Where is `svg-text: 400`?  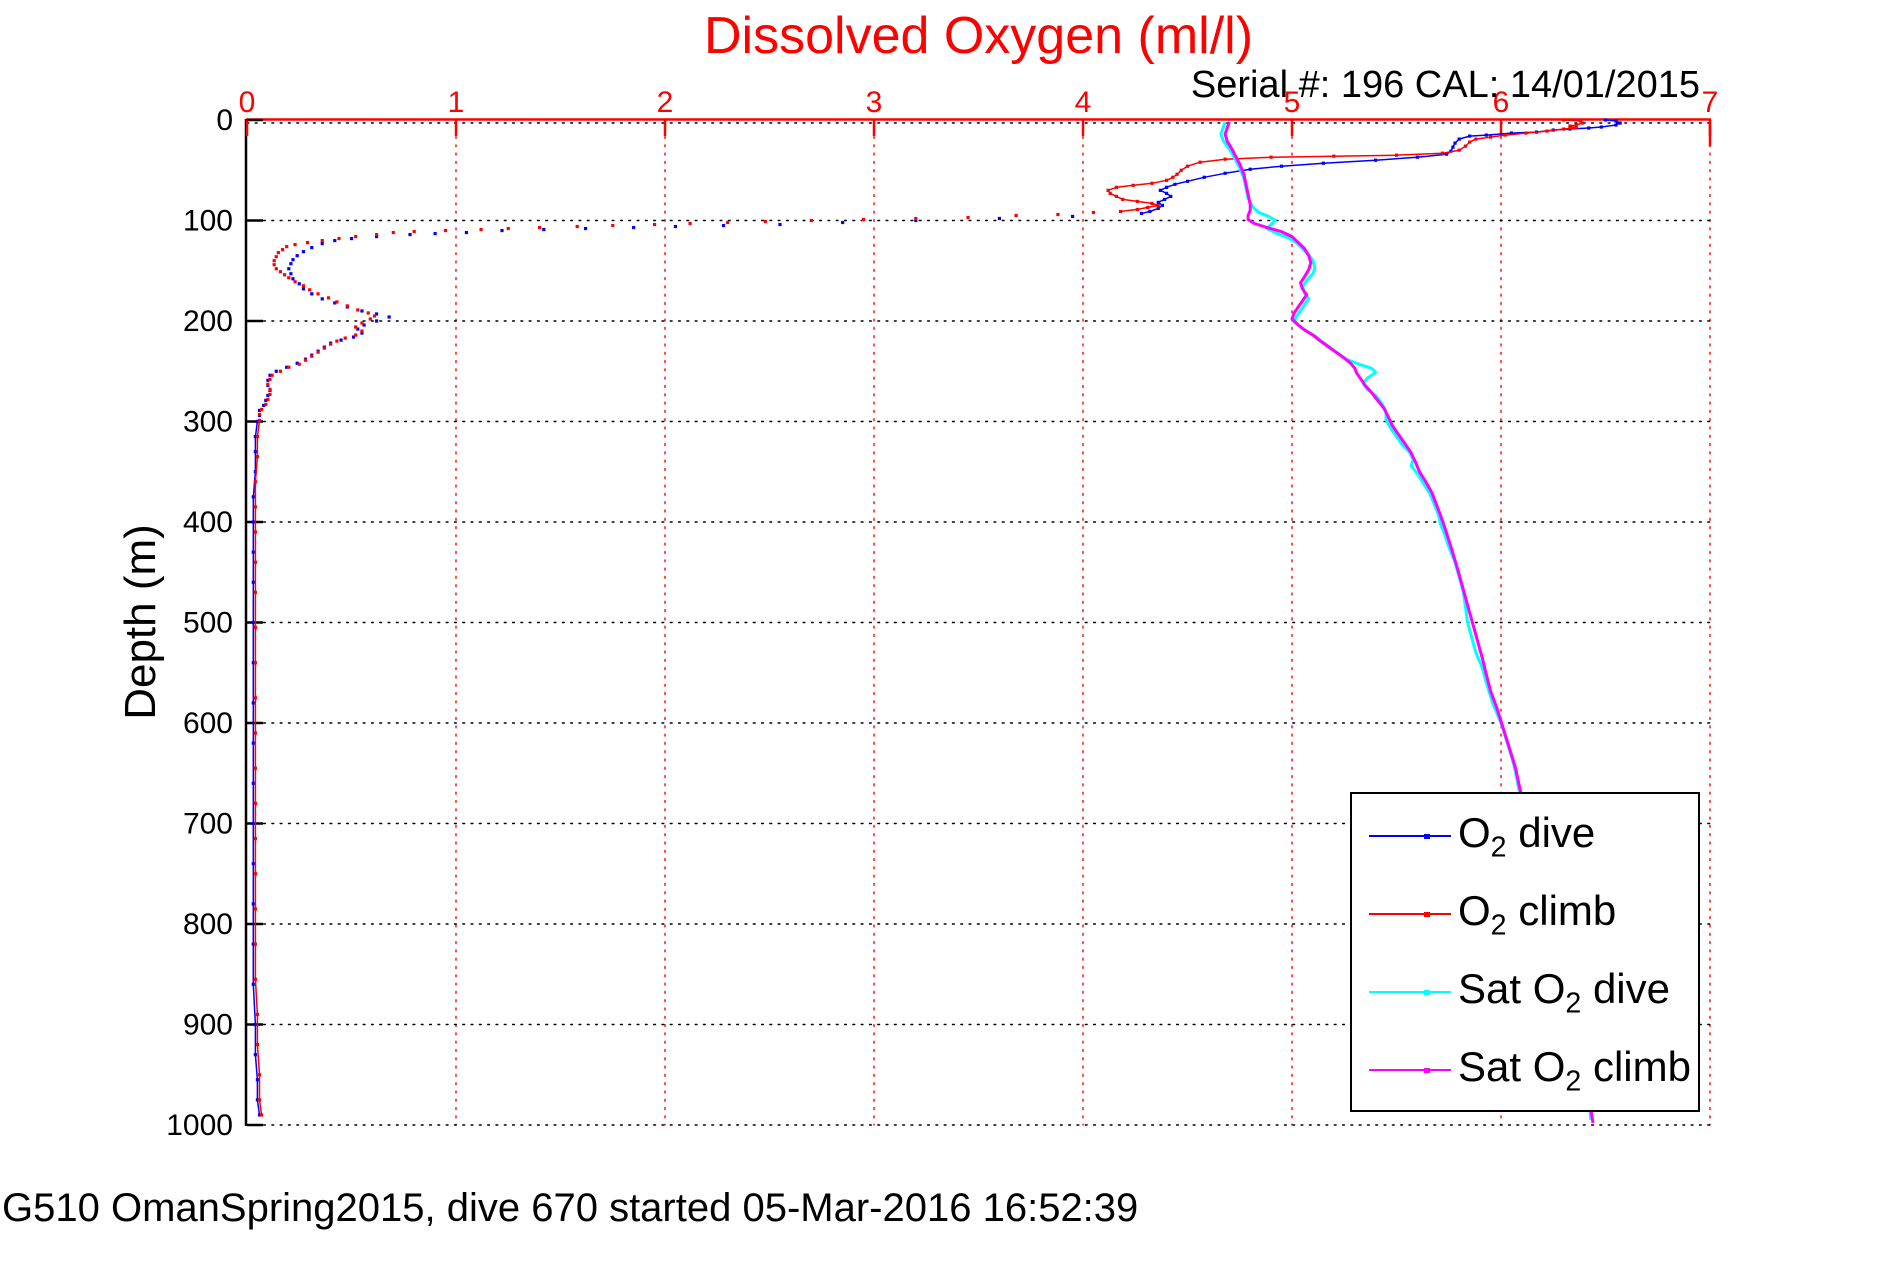 svg-text: 400 is located at coordinates (208, 522).